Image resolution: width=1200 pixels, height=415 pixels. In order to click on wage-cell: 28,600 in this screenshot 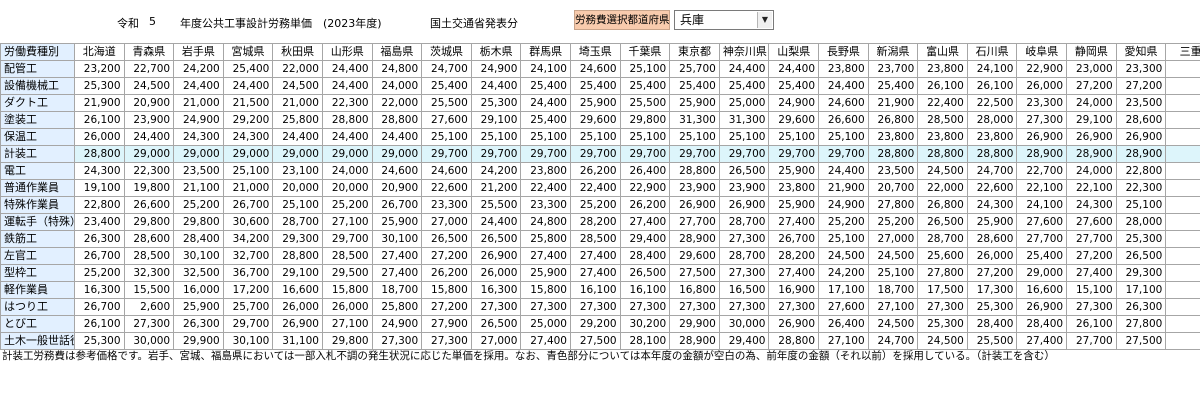, I will do `click(149, 239)`.